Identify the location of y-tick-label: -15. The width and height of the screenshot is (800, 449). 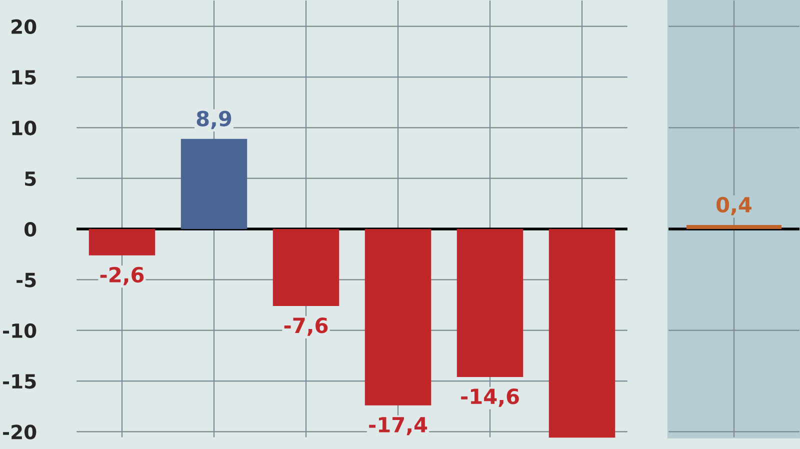
(19, 381).